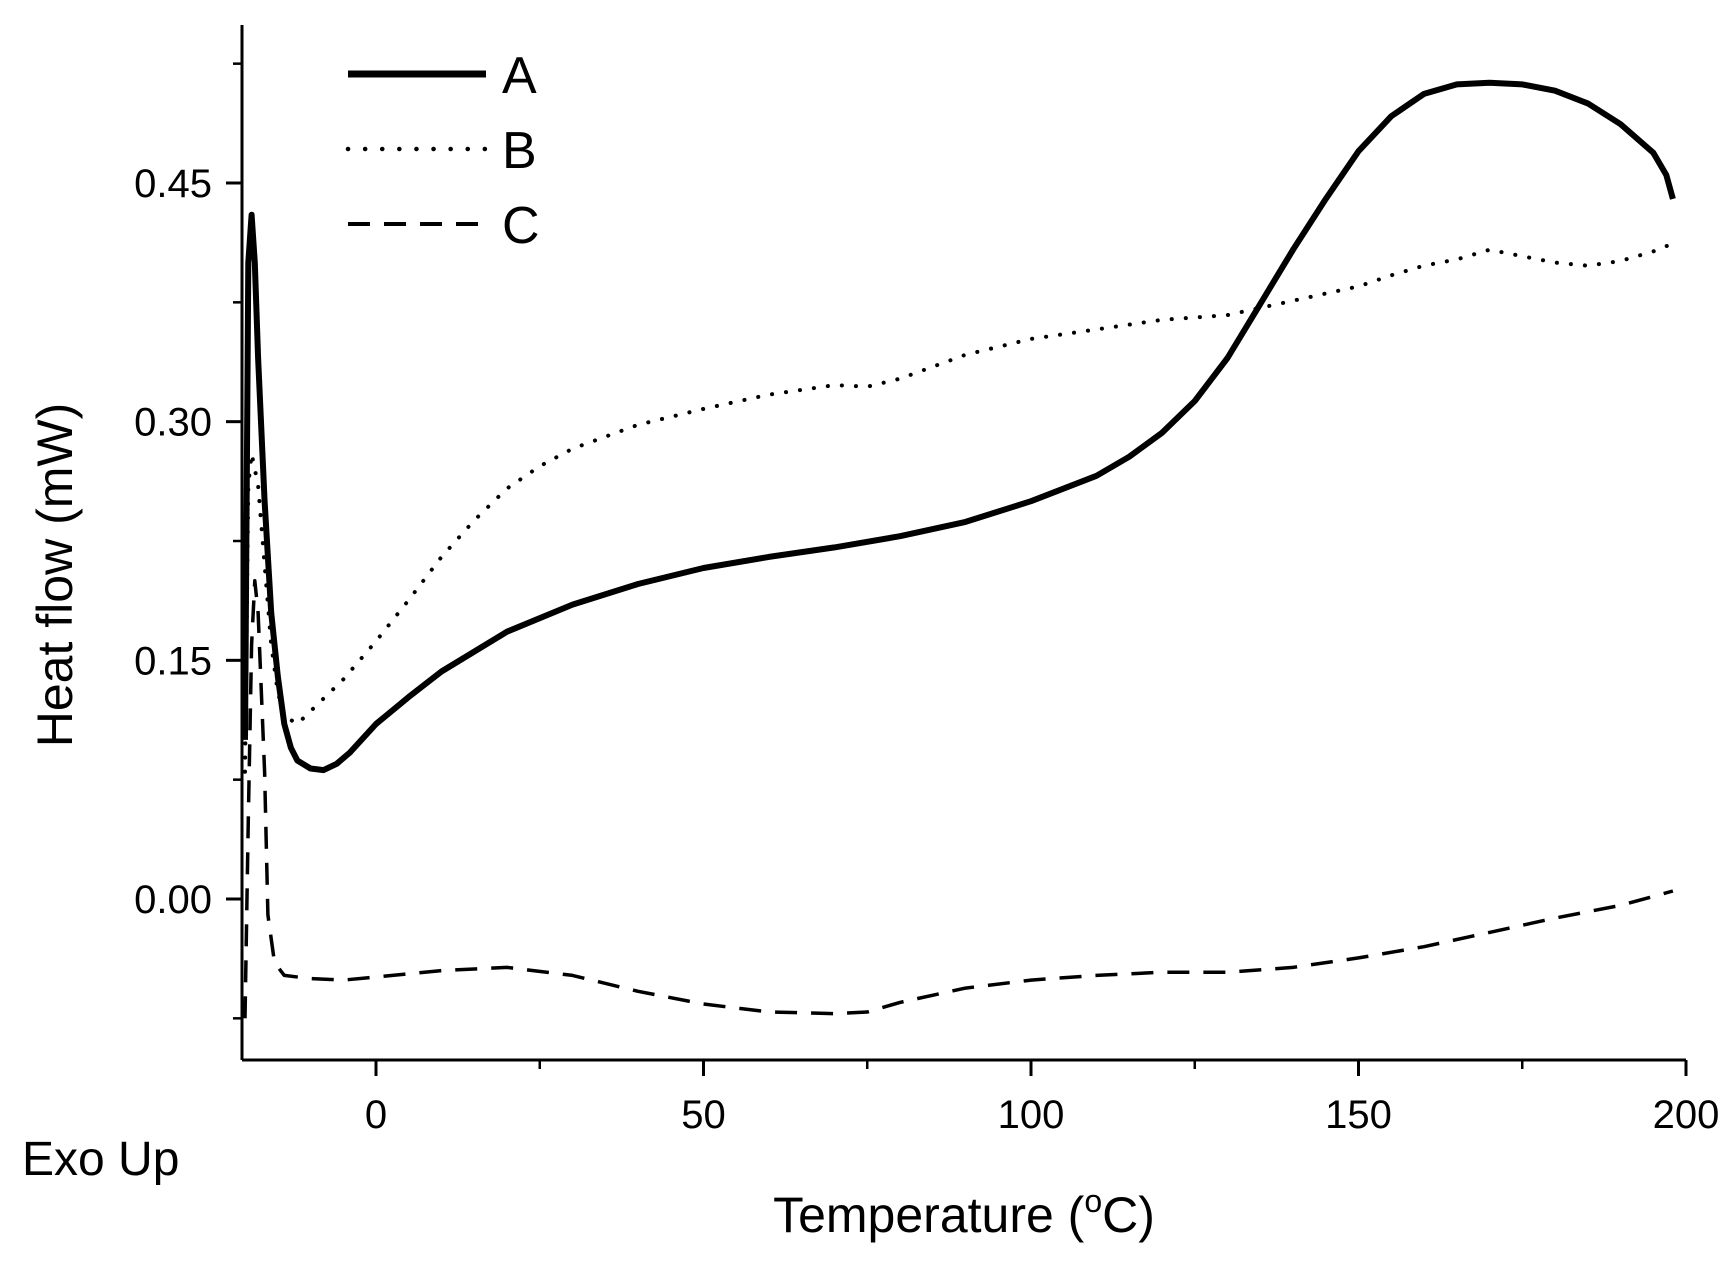 The width and height of the screenshot is (1733, 1262). What do you see at coordinates (1686, 1115) in the screenshot?
I see `x-tick-label: 200` at bounding box center [1686, 1115].